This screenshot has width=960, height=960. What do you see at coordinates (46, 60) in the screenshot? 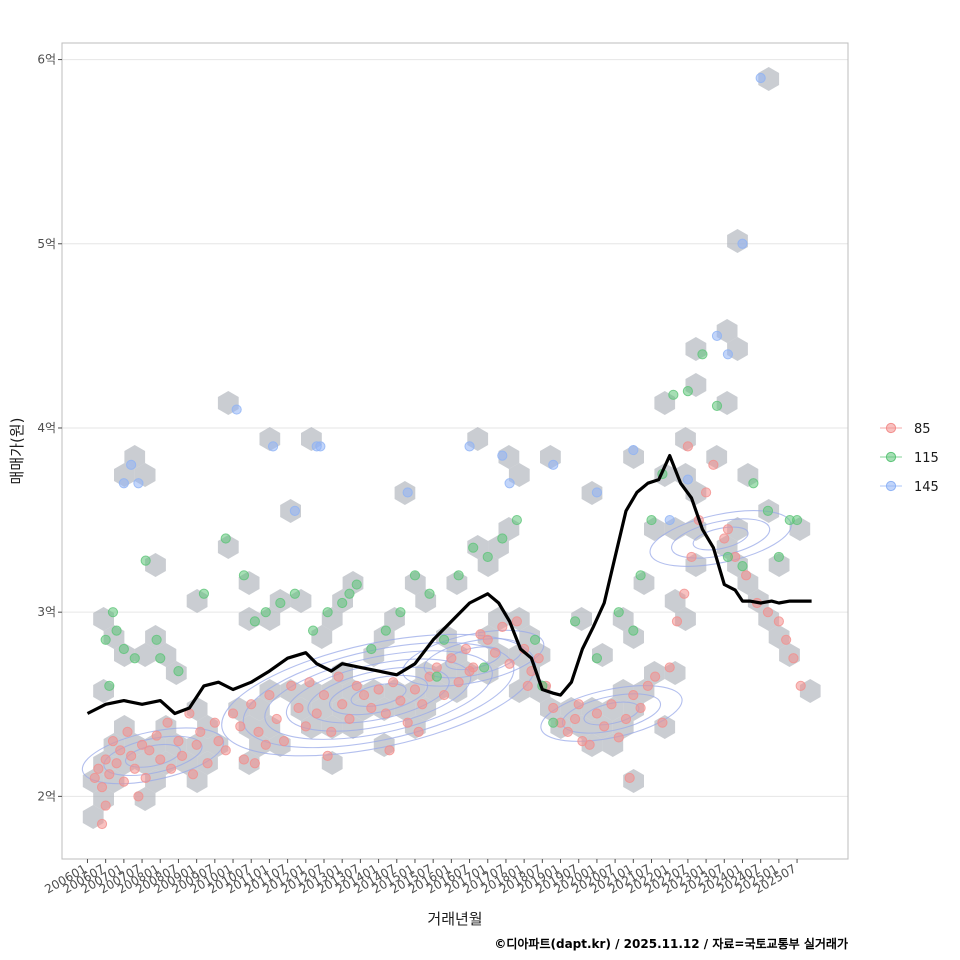
I see `y-tick-label: 6억` at bounding box center [46, 60].